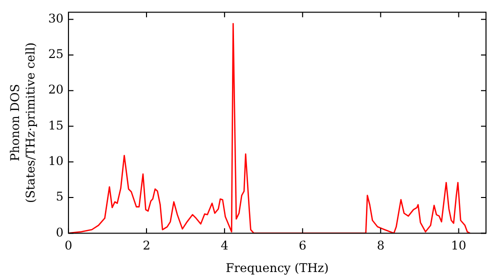  Describe the element at coordinates (60, 232) in the screenshot. I see `y-tick-label: 0` at that location.